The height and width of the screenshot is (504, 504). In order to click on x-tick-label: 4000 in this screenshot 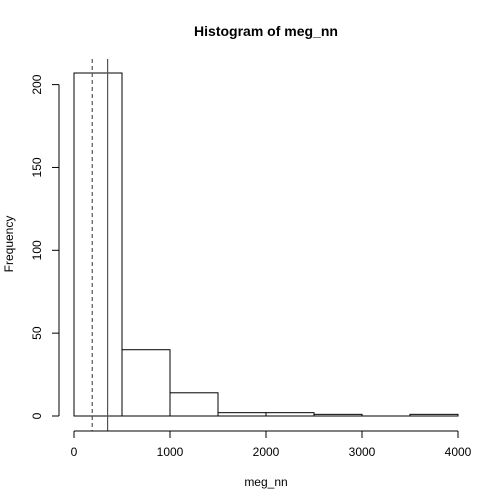, I will do `click(458, 452)`.